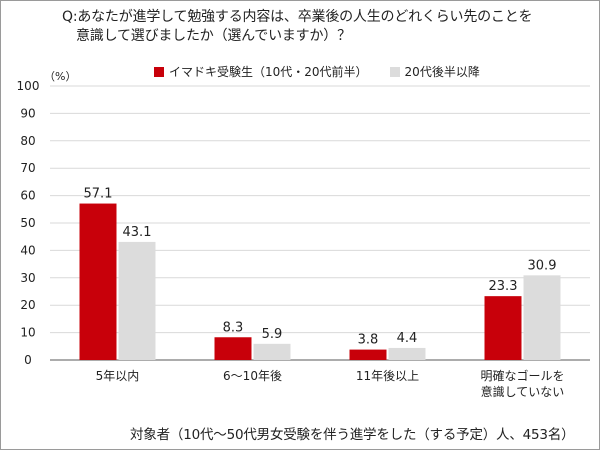  I want to click on y-tick-label: 60, so click(27, 196).